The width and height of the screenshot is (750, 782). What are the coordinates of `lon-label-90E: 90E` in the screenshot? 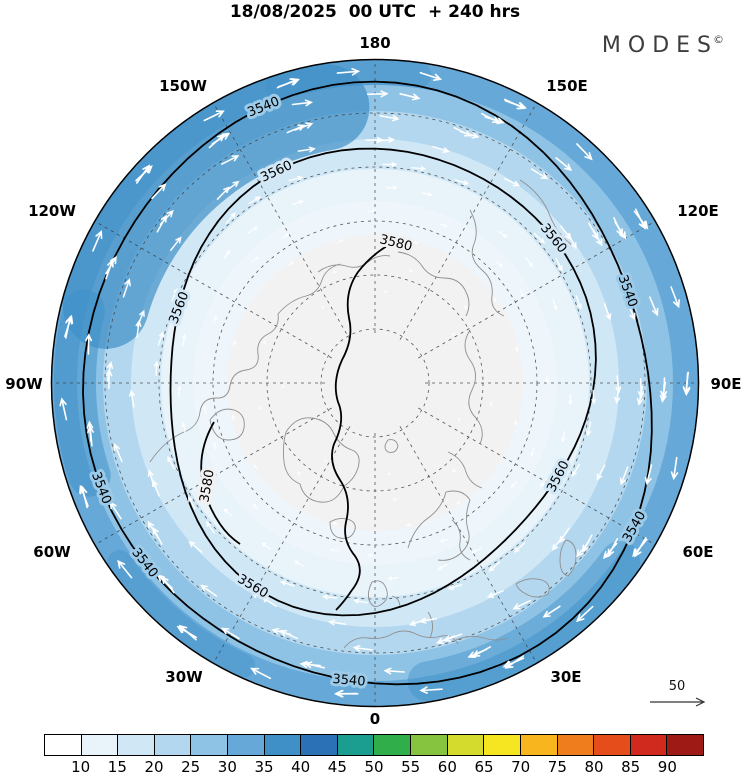 It's located at (725, 384).